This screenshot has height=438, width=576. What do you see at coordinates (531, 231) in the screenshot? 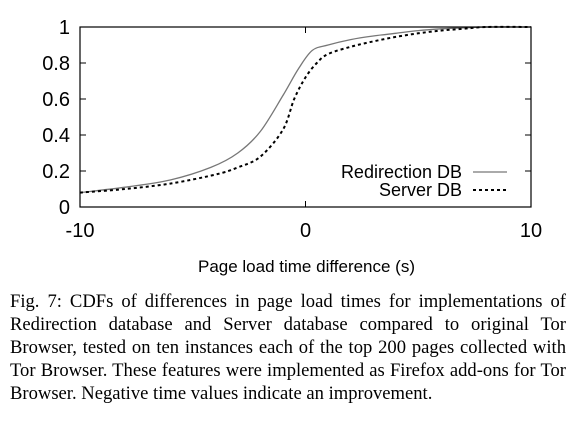
I see `x-tick-label: 10` at bounding box center [531, 231].